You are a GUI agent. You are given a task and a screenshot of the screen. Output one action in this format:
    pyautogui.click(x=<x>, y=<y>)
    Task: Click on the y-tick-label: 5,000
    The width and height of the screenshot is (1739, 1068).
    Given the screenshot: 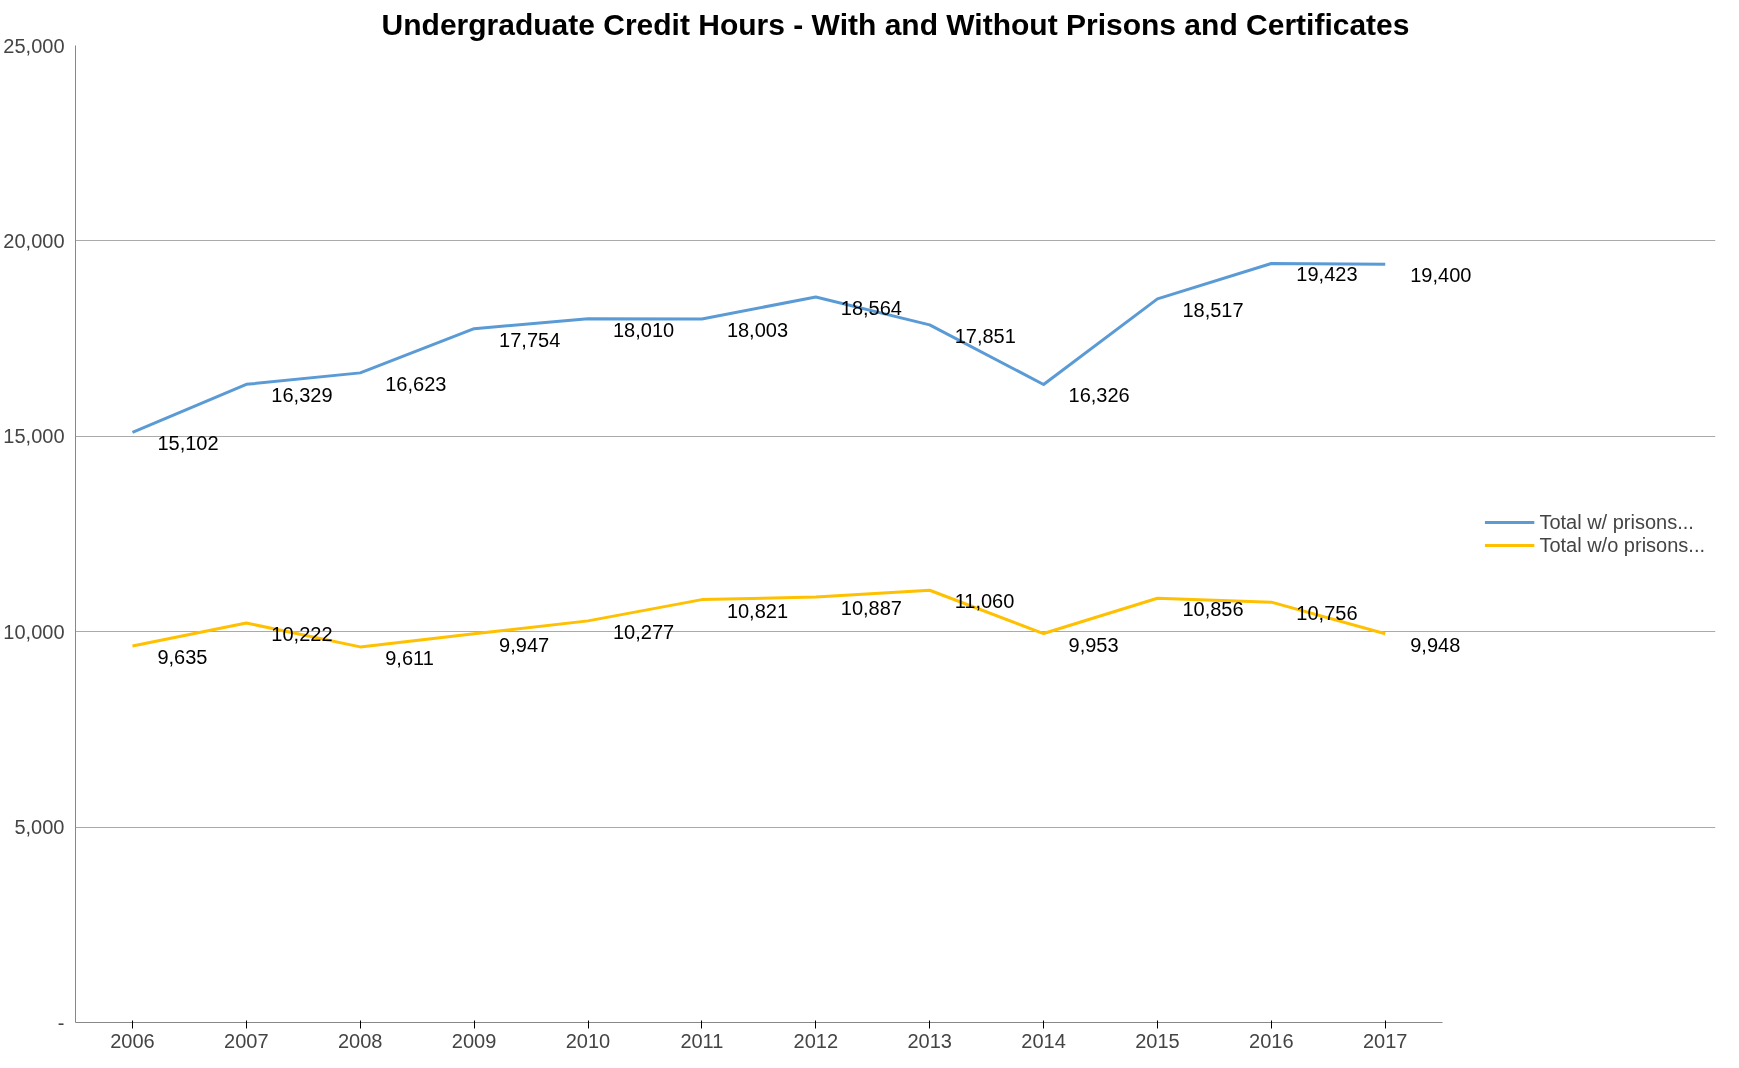 What is the action you would take?
    pyautogui.click(x=39, y=827)
    